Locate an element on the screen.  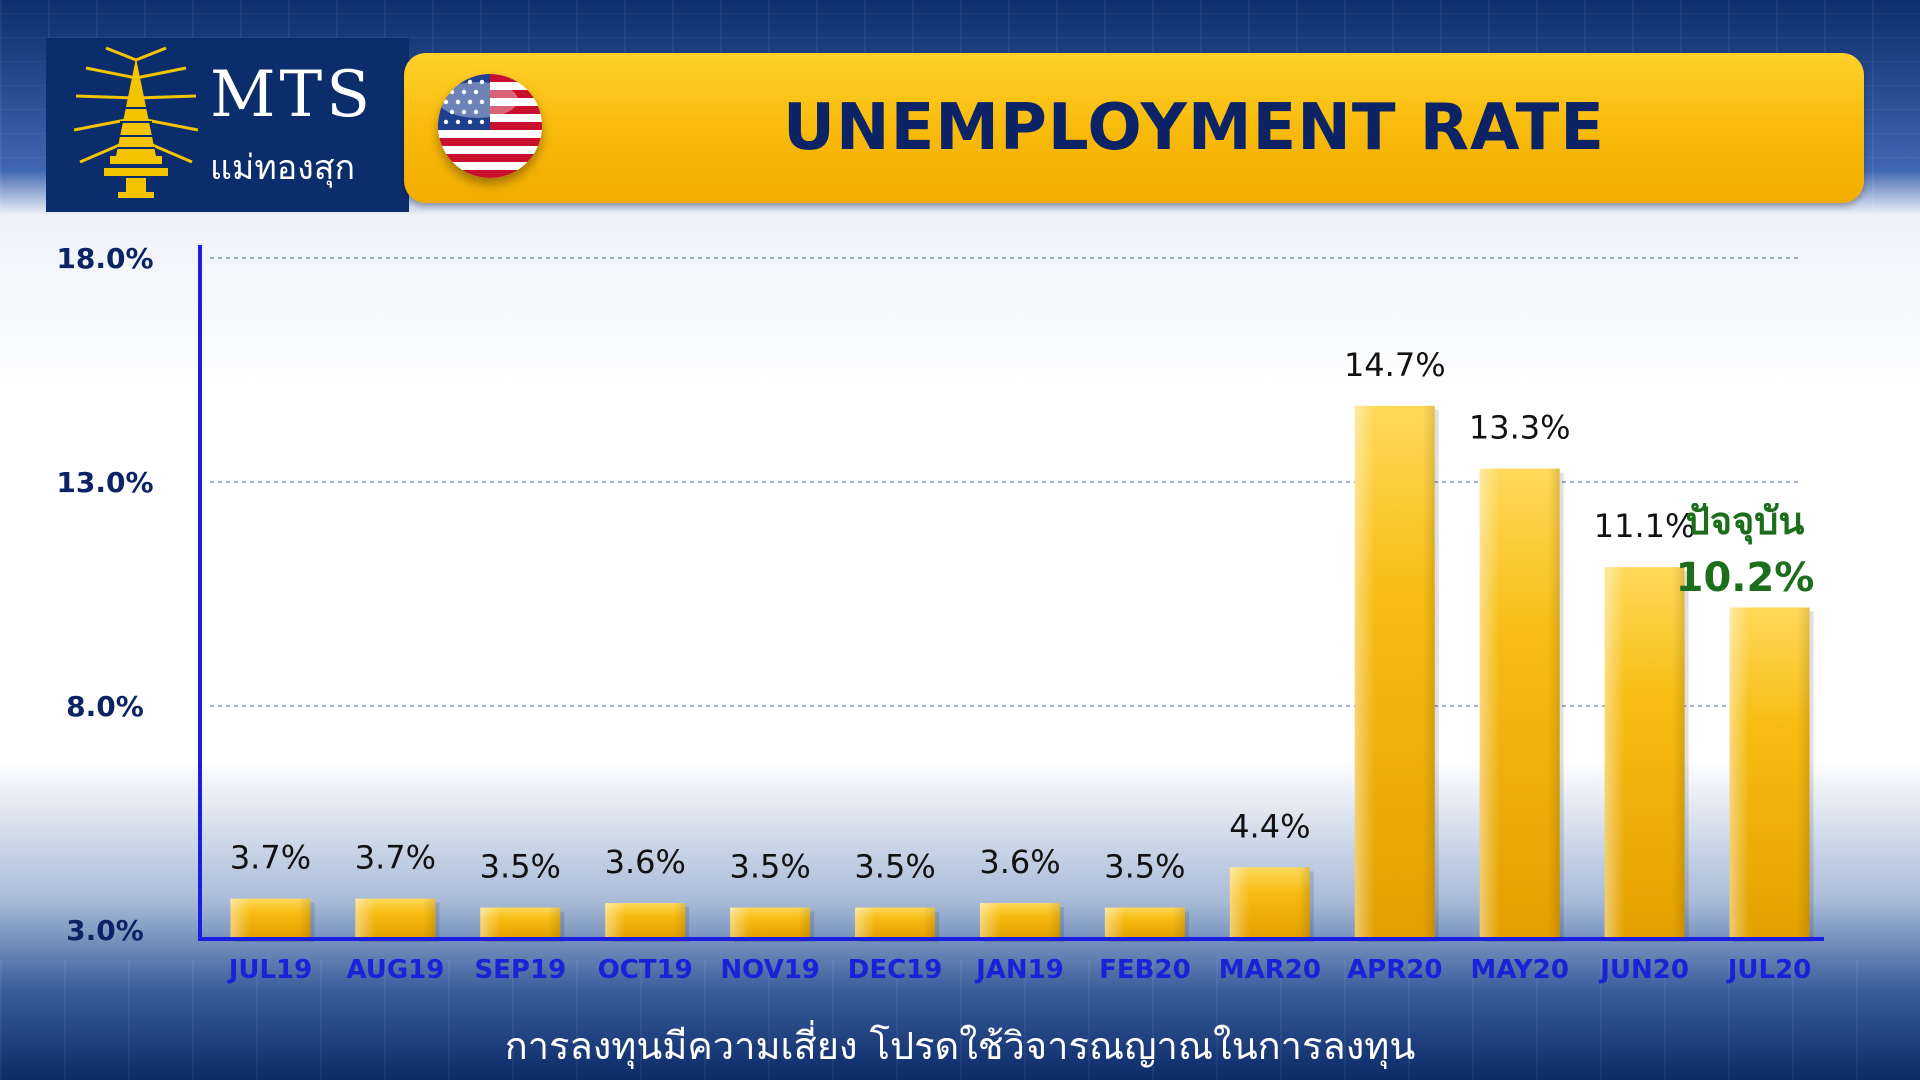
x-tick-label: NOV19 is located at coordinates (769, 970).